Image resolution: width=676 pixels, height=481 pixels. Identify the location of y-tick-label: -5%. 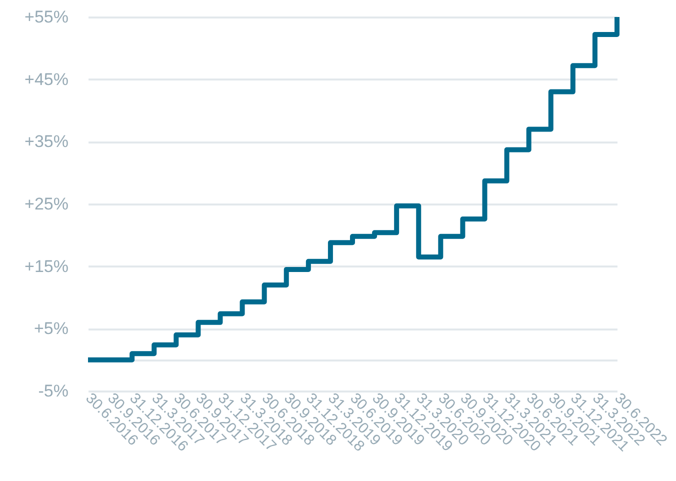
(53, 391).